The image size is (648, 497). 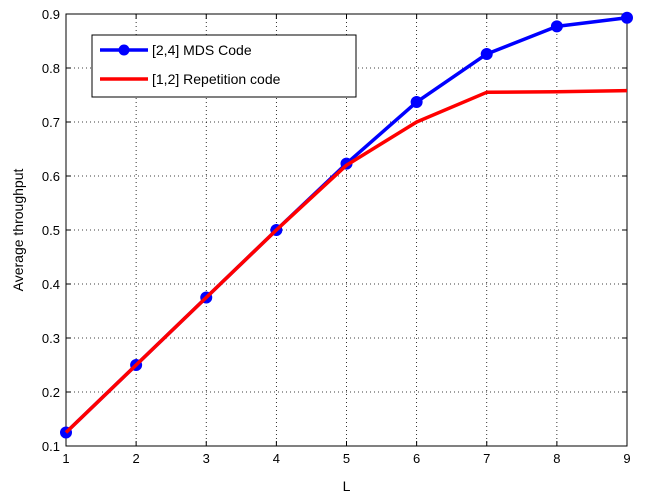 What do you see at coordinates (416, 458) in the screenshot?
I see `x-tick-label: 6` at bounding box center [416, 458].